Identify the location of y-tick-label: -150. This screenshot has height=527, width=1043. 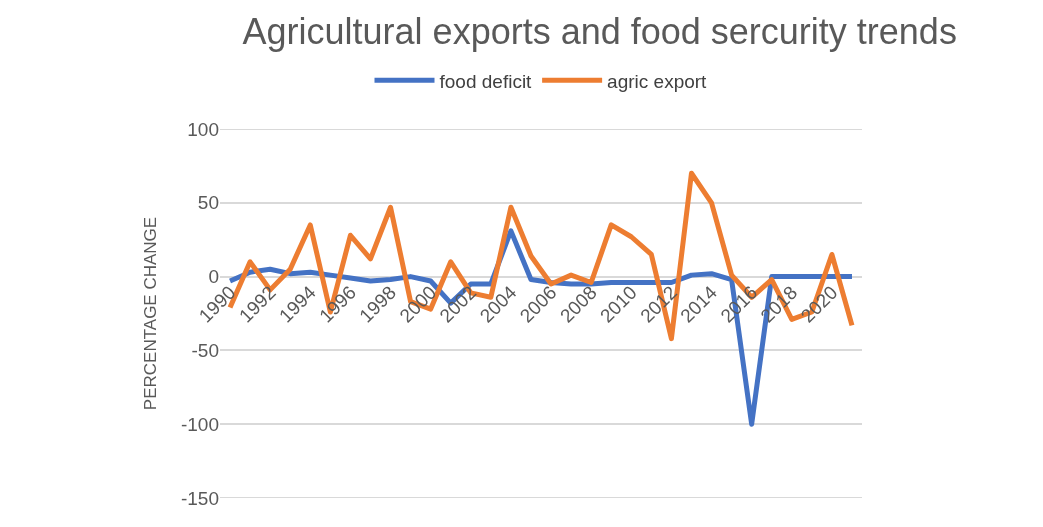
(199, 498).